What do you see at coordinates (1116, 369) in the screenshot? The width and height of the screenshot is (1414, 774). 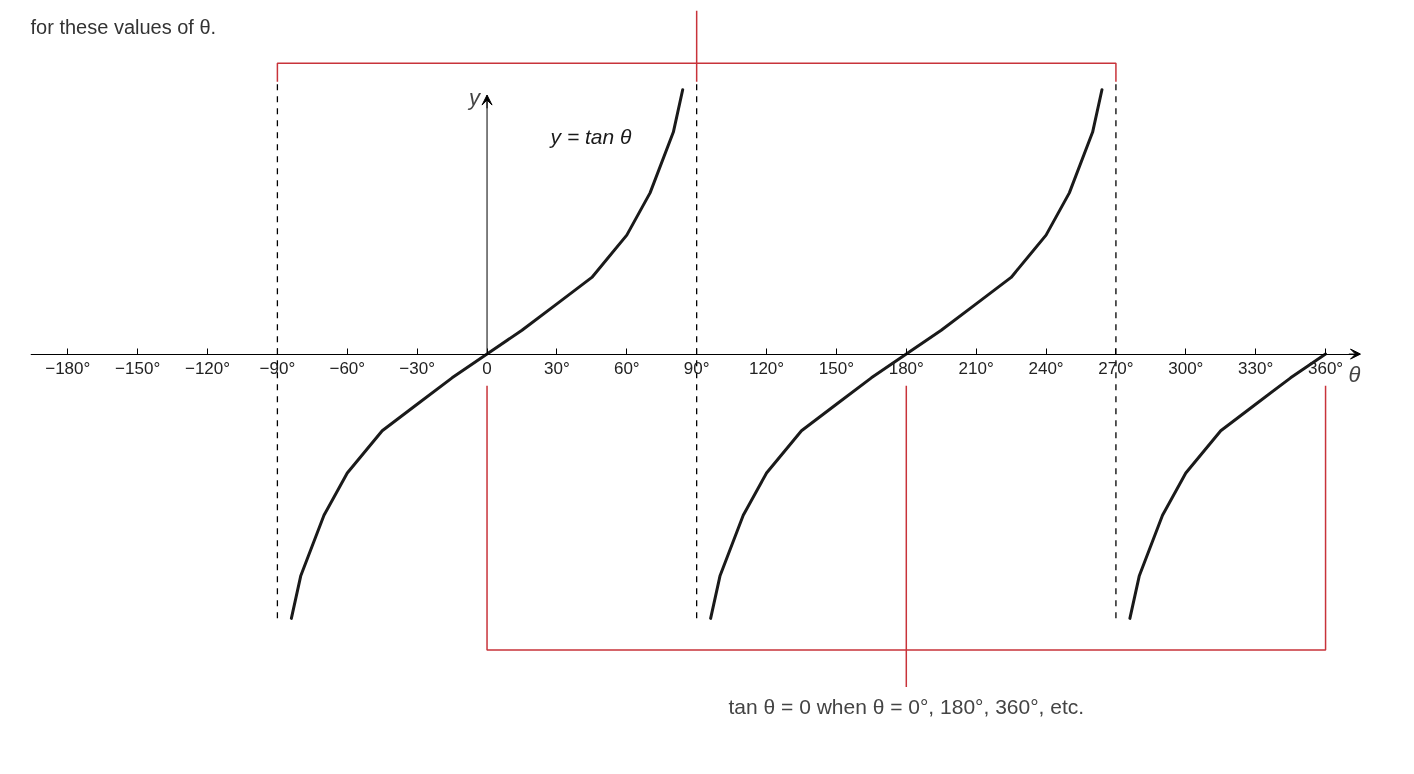 I see `x-tick-label: 270°` at bounding box center [1116, 369].